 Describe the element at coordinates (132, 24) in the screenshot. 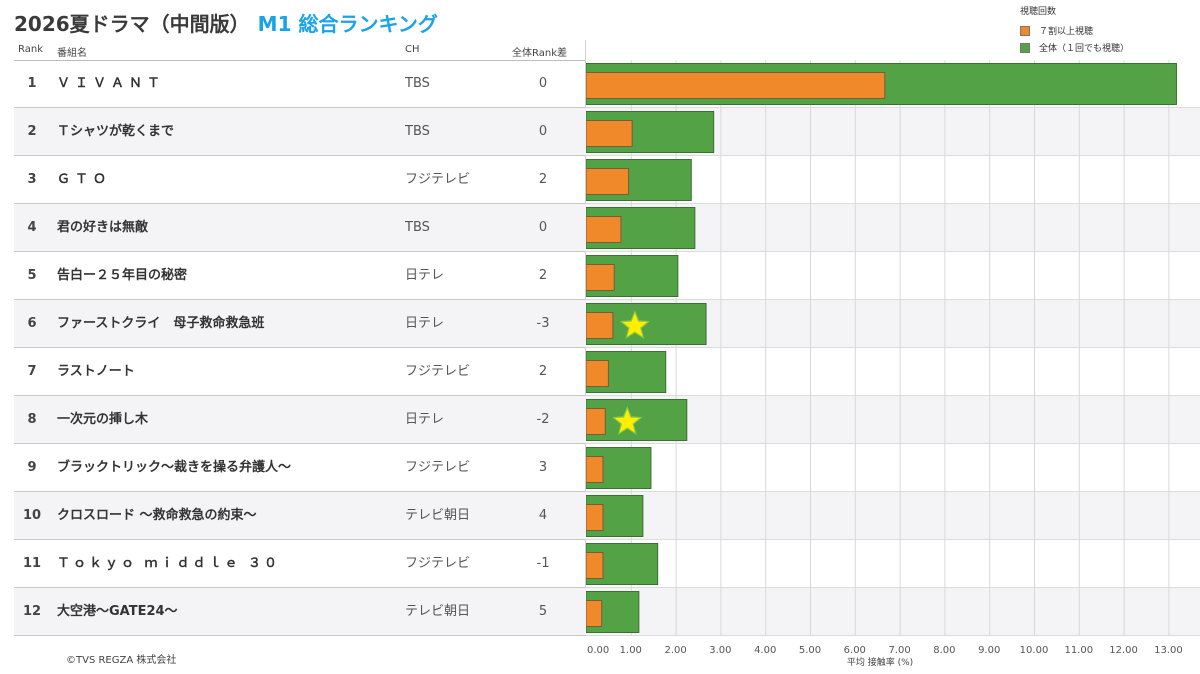

I see `title-main: 2026夏ドラマ（中間版）` at that location.